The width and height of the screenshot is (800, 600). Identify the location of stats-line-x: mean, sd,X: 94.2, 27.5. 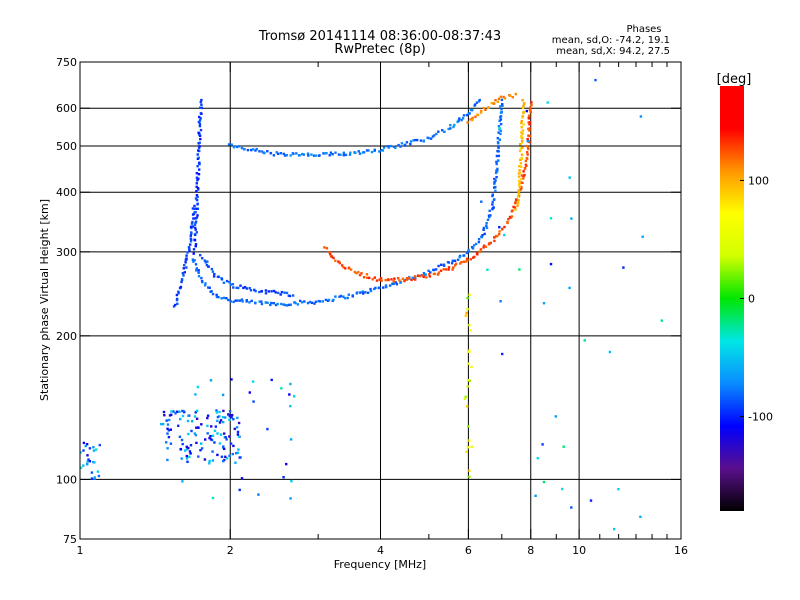
(613, 51).